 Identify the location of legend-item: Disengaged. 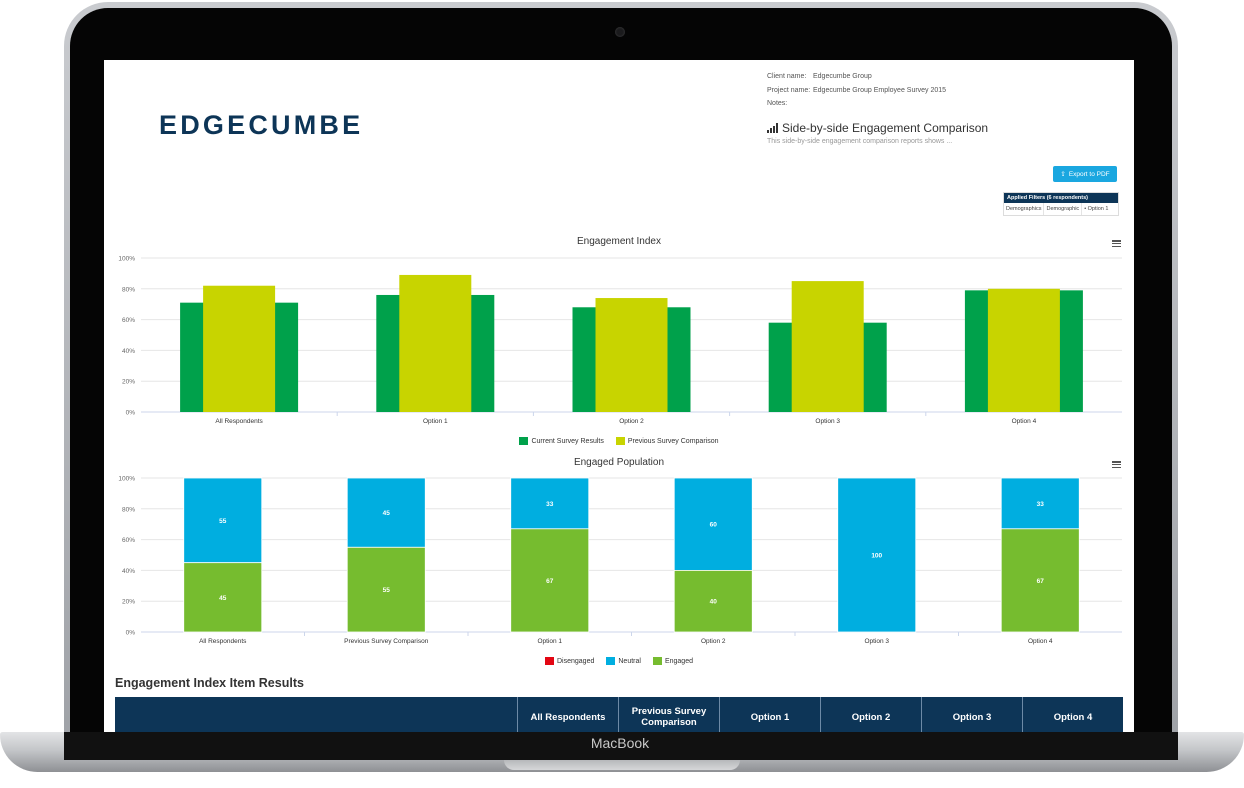
(569, 661).